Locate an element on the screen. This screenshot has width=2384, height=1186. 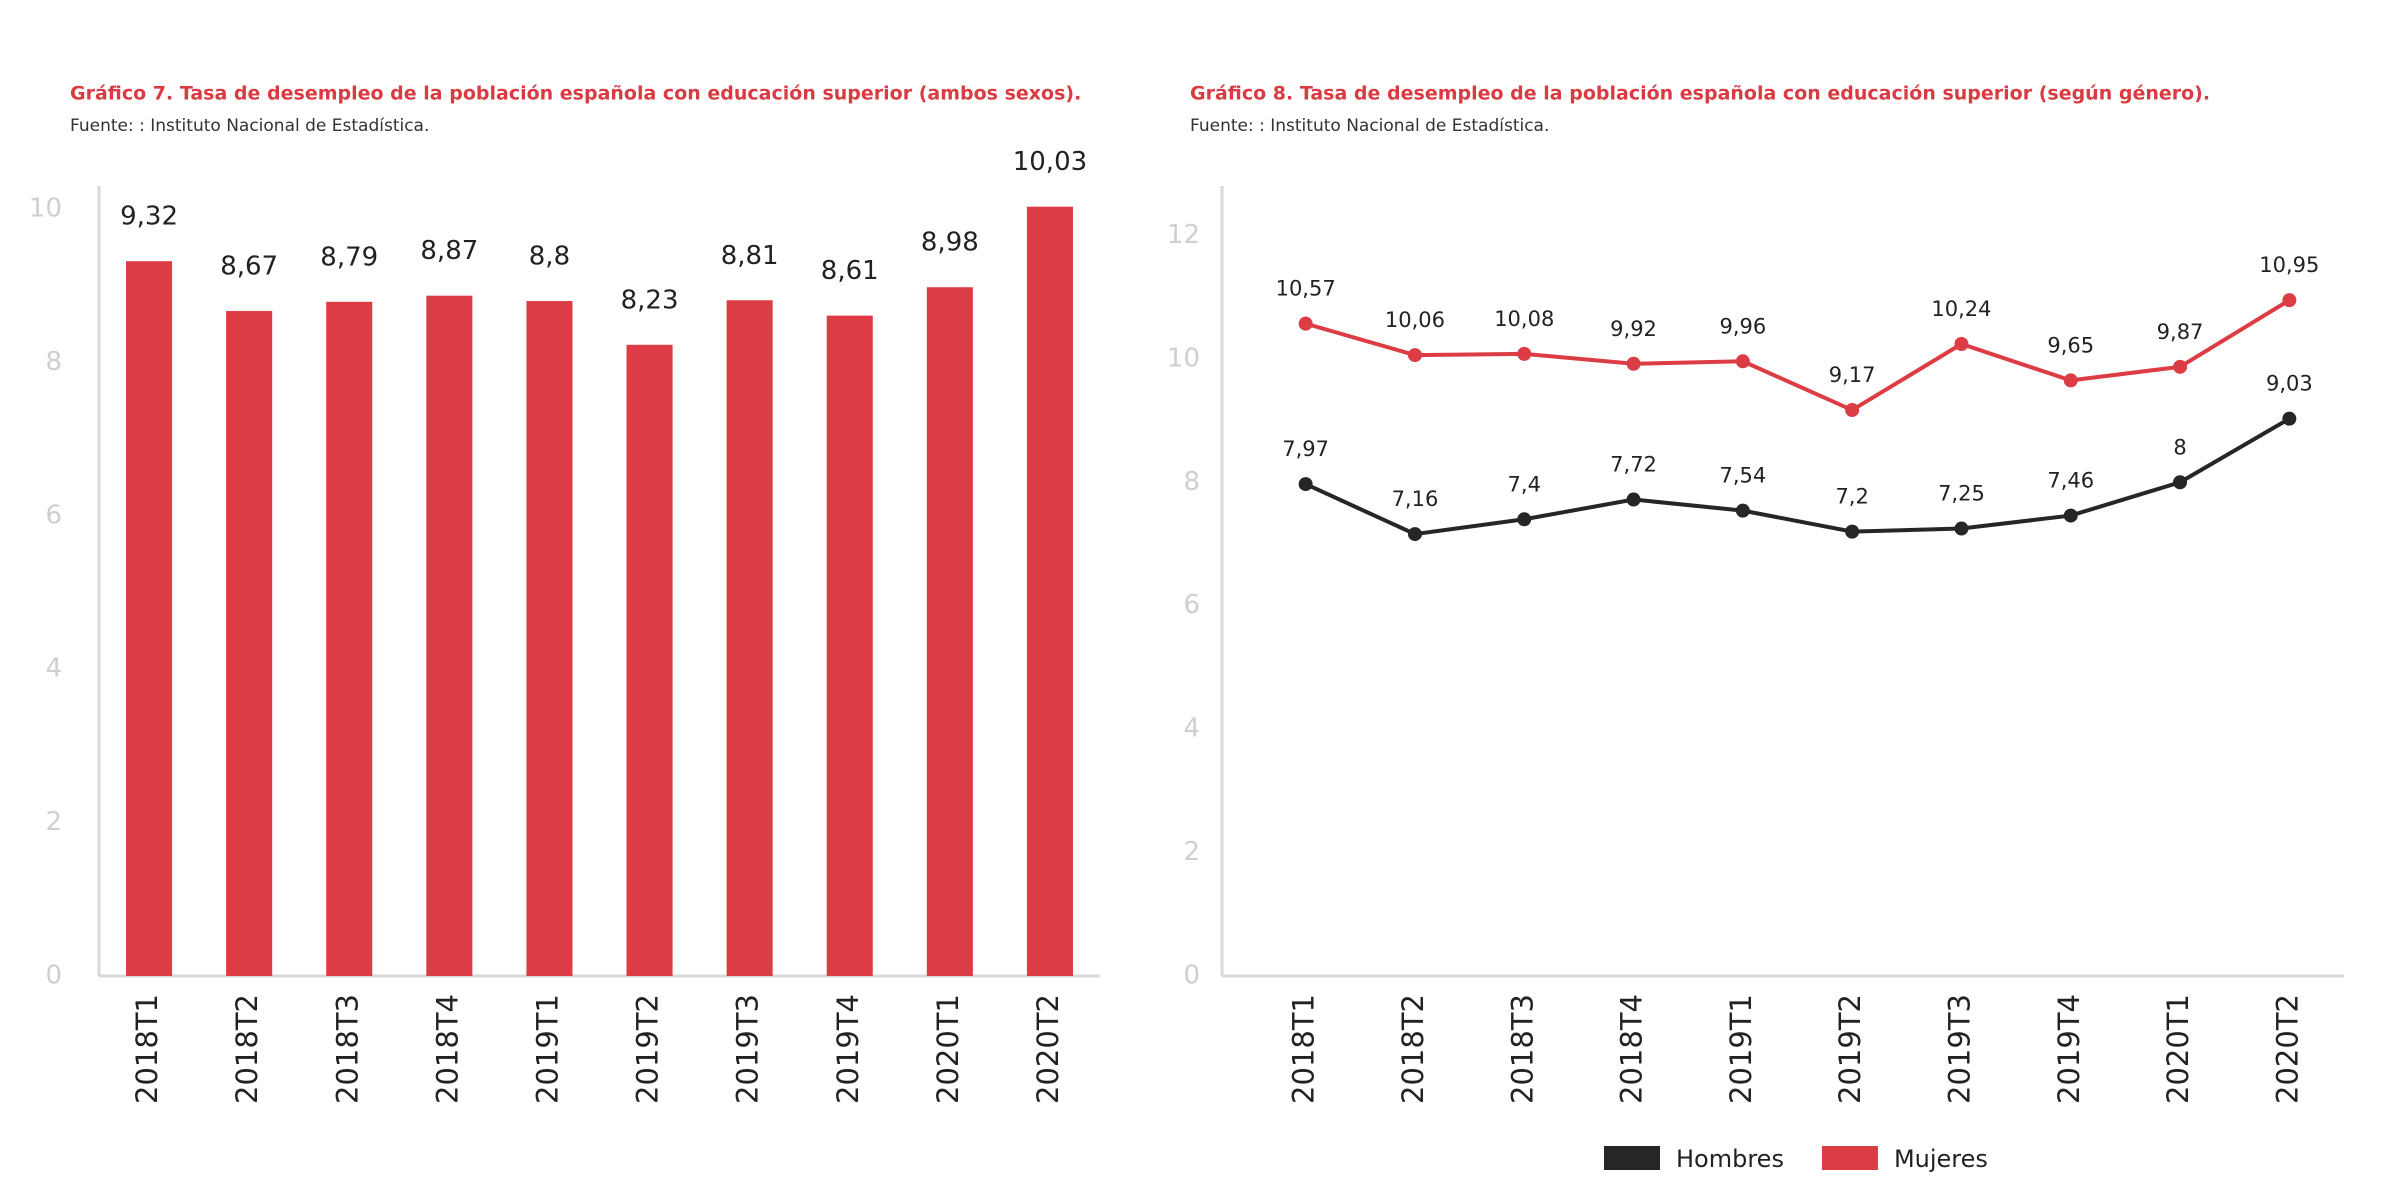
data-label: 8,67 is located at coordinates (249, 267).